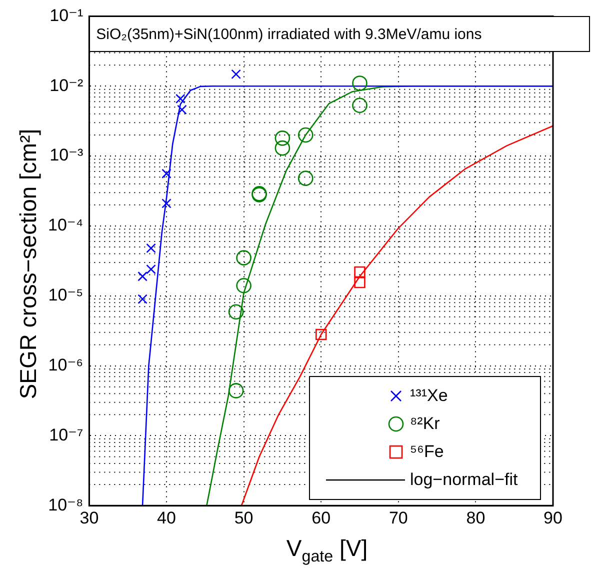 The height and width of the screenshot is (584, 591). What do you see at coordinates (427, 452) in the screenshot?
I see `legend-label: ⁵⁶Fe` at bounding box center [427, 452].